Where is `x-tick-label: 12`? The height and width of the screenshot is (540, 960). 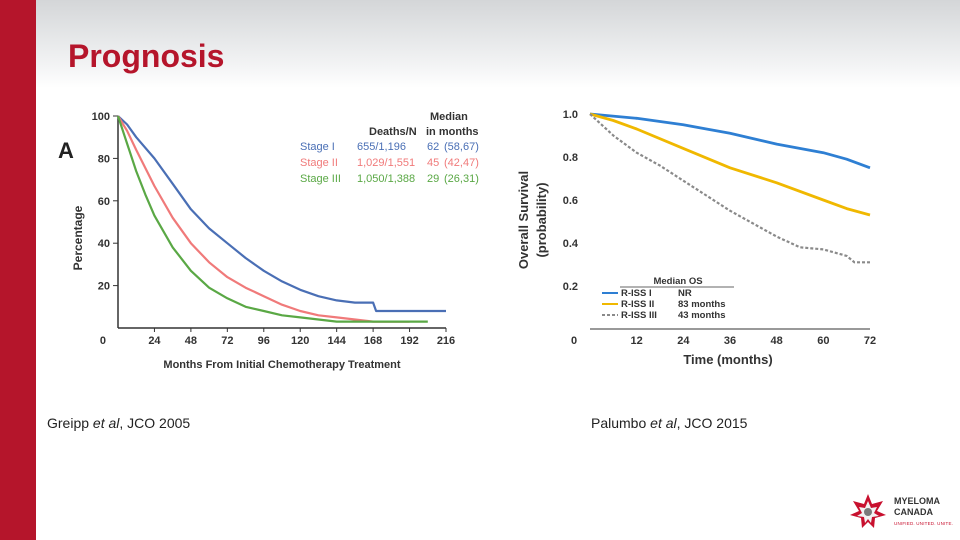 x-tick-label: 12 is located at coordinates (637, 341).